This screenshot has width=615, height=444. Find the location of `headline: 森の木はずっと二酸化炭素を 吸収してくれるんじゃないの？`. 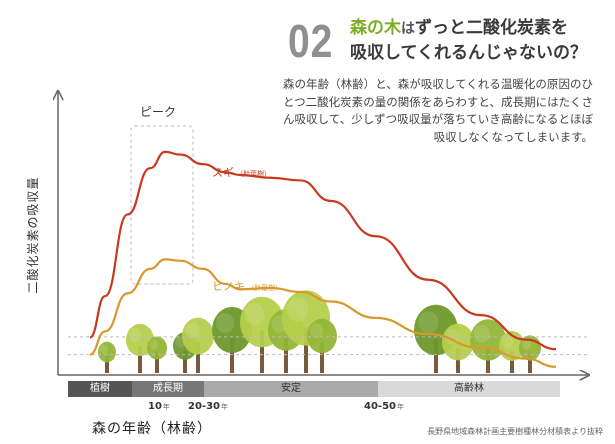

headline: 森の木はずっと二酸化炭素を 吸収してくれるんじゃないの？ is located at coordinates (480, 40).